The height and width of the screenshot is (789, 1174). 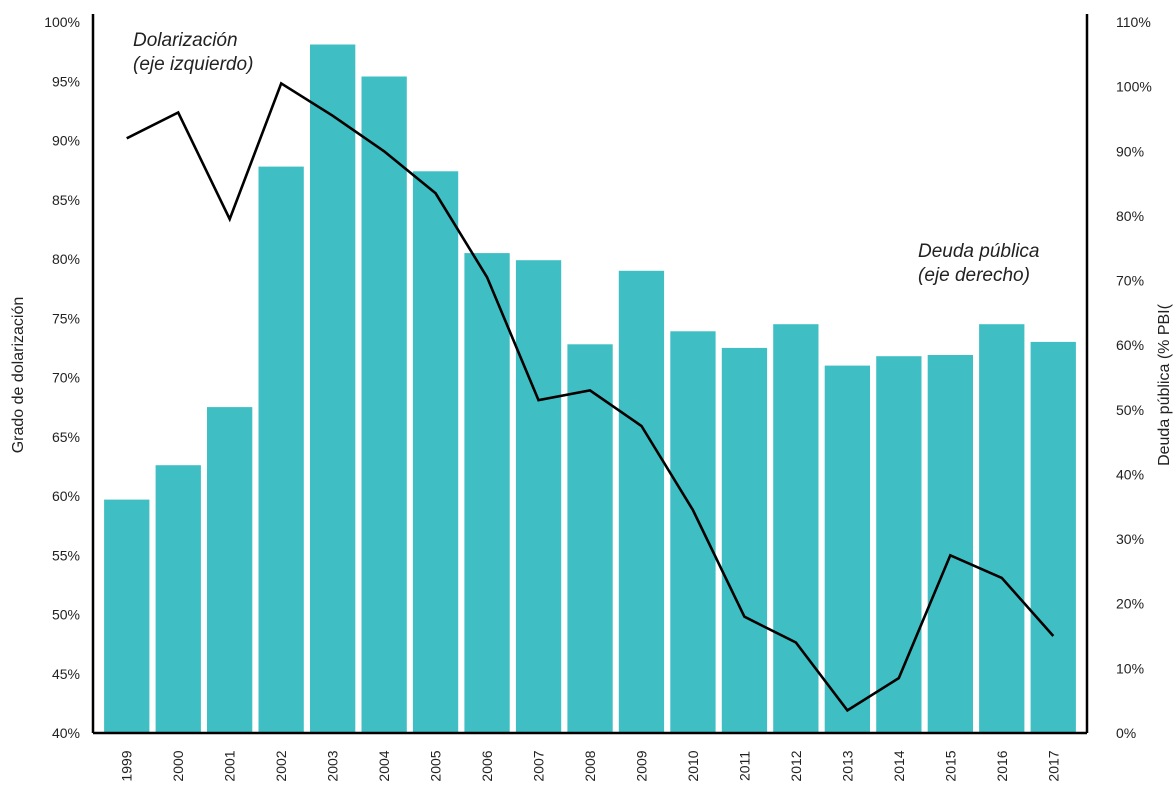 What do you see at coordinates (693, 765) in the screenshot?
I see `x-tick-2010: 2010` at bounding box center [693, 765].